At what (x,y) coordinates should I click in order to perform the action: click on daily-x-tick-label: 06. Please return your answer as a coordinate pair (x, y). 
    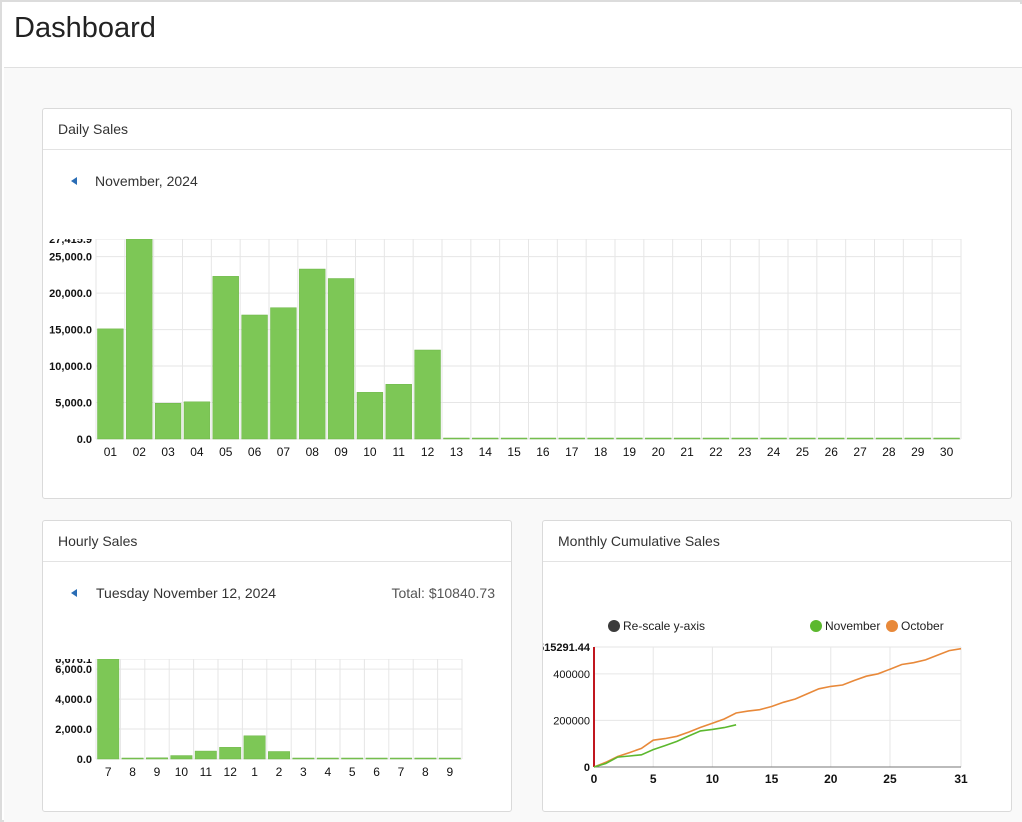
    Looking at the image, I should click on (255, 452).